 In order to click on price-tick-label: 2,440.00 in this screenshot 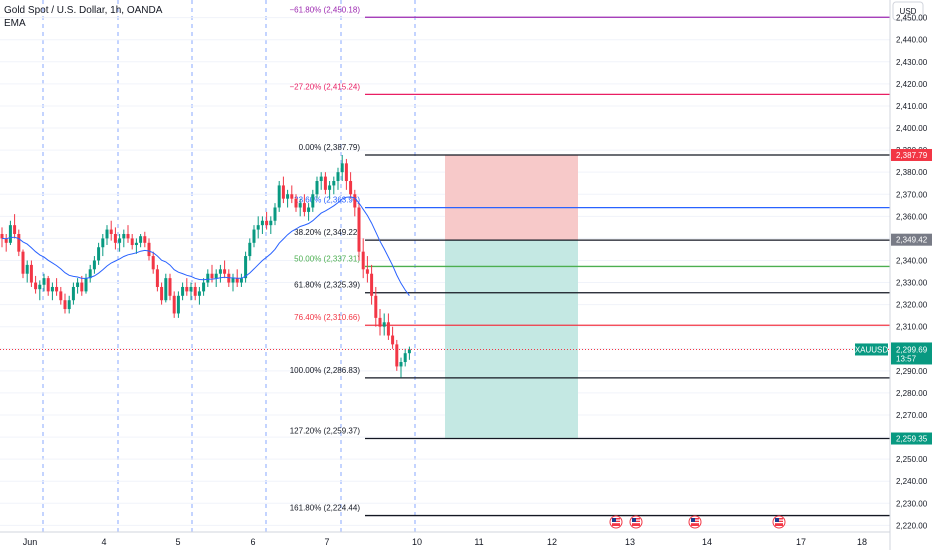, I will do `click(912, 40)`.